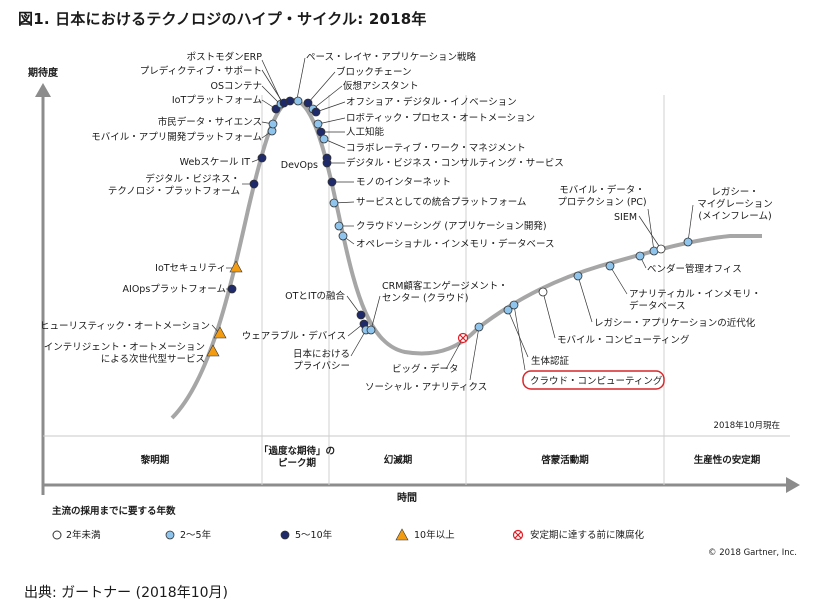 The height and width of the screenshot is (610, 821). I want to click on tech-label-mobile-data-protection: モバイル・データ・プロテクション (PC), so click(601, 196).